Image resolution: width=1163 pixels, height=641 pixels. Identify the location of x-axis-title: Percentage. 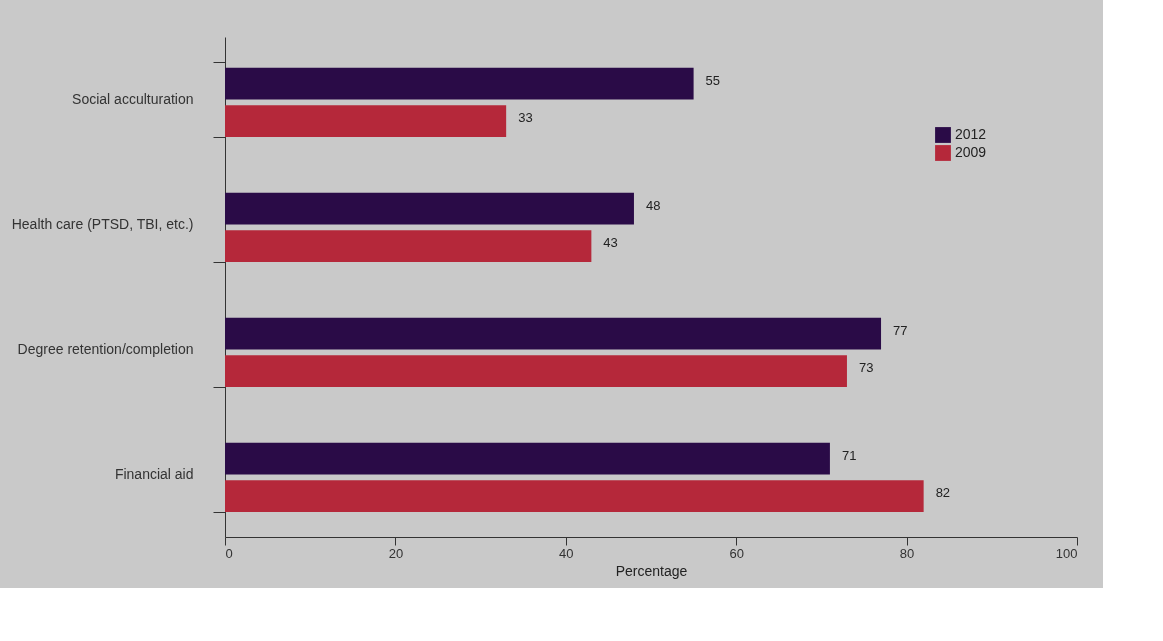
(651, 570).